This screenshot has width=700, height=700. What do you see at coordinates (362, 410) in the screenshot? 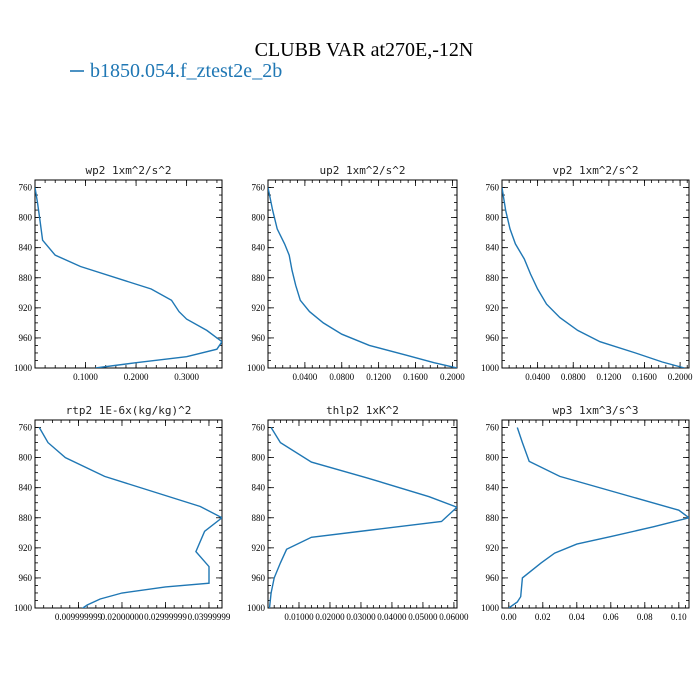
I see `panel-title: thlp2 1xK^2` at bounding box center [362, 410].